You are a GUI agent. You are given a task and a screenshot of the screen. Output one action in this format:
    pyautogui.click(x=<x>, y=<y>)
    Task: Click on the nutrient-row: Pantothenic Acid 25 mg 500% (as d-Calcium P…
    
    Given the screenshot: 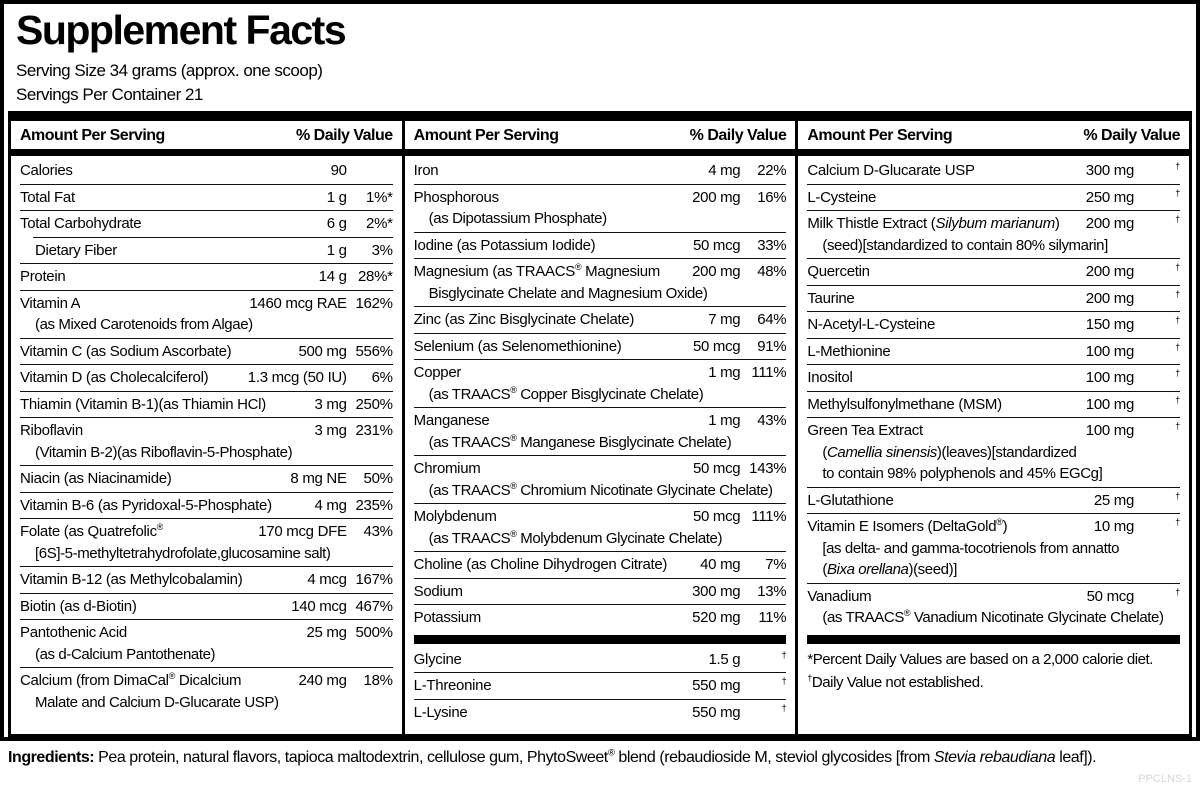 What is the action you would take?
    pyautogui.click(x=206, y=643)
    